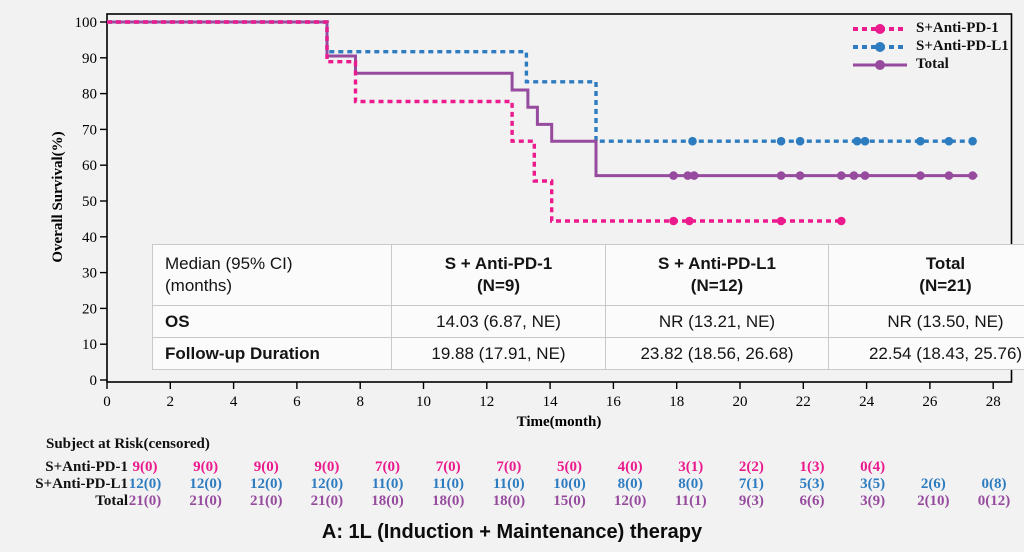 This screenshot has width=1024, height=552. What do you see at coordinates (89, 59) in the screenshot?
I see `y-tick-label: 90` at bounding box center [89, 59].